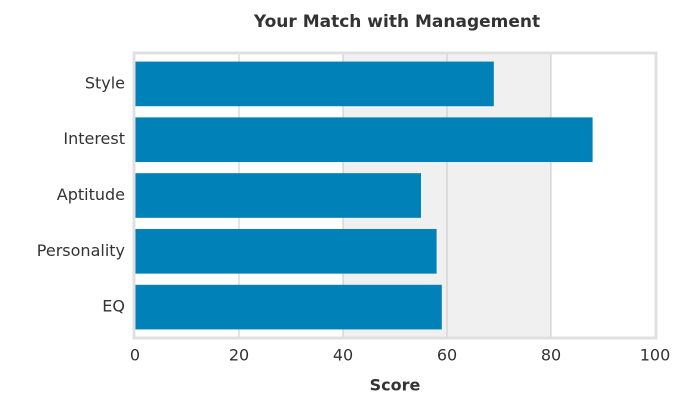  I want to click on y-tick-label: Style, so click(105, 82).